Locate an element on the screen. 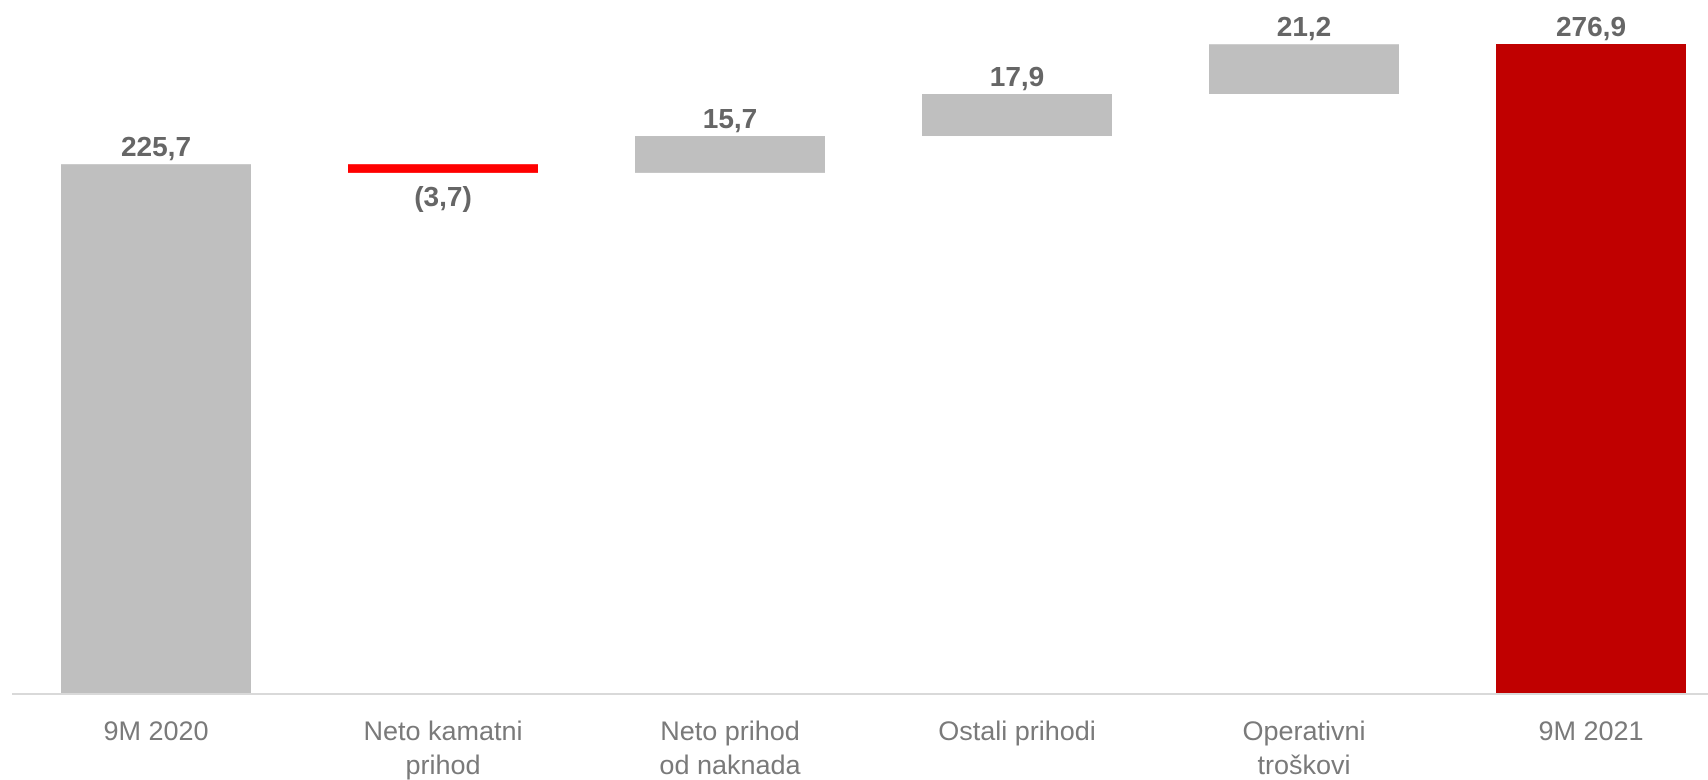 The image size is (1708, 780). category-label-line: troškovi is located at coordinates (1303, 765).